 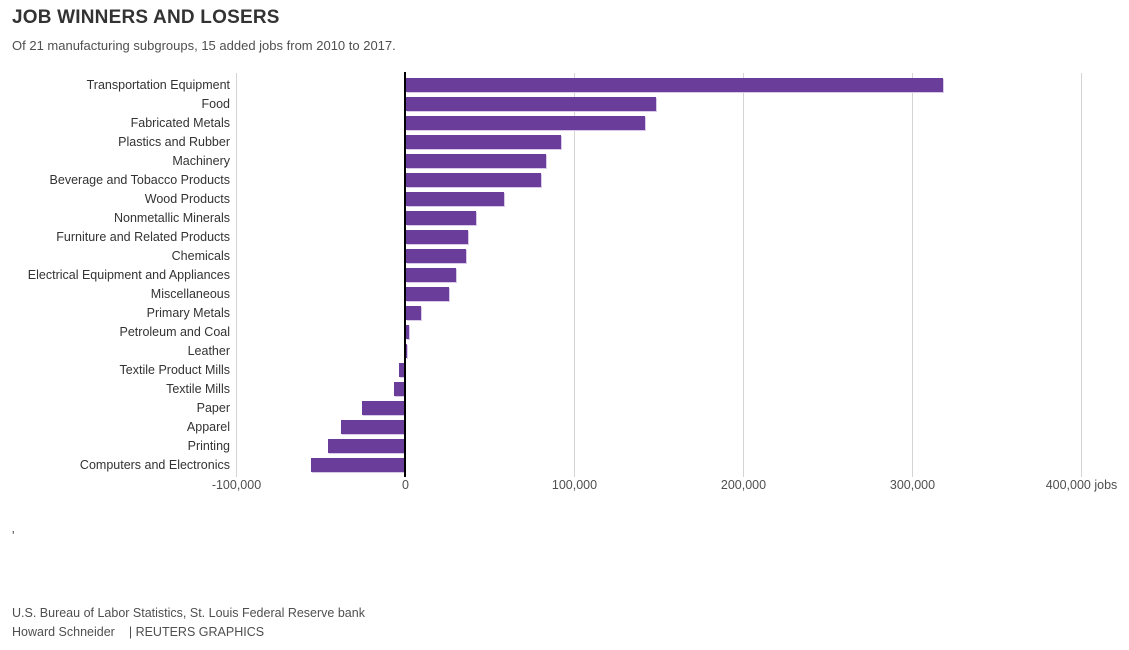 What do you see at coordinates (154, 465) in the screenshot?
I see `category-label-computers-and-electronics: Computers and Electronics` at bounding box center [154, 465].